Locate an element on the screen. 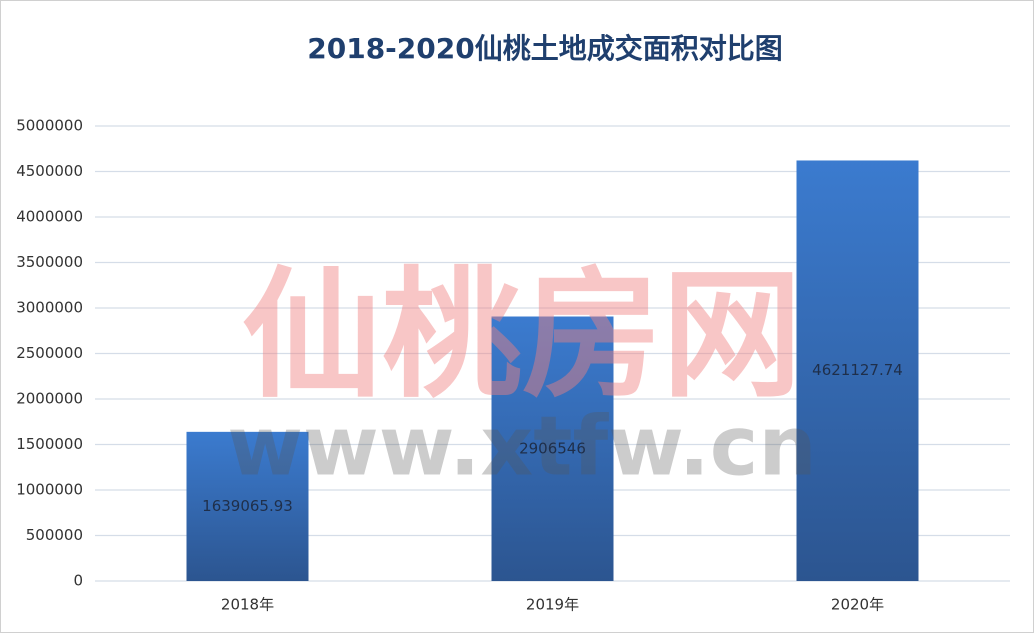  watermark: 仙桃房网 is located at coordinates (522, 336).